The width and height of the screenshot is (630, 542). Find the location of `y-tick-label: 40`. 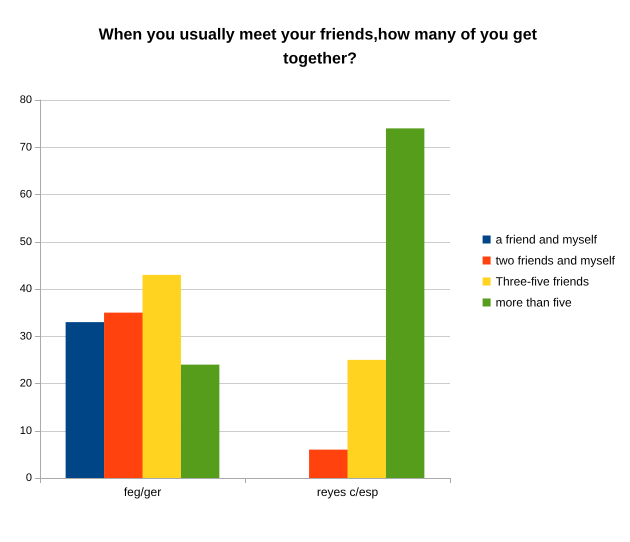

y-tick-label: 40 is located at coordinates (26, 289).